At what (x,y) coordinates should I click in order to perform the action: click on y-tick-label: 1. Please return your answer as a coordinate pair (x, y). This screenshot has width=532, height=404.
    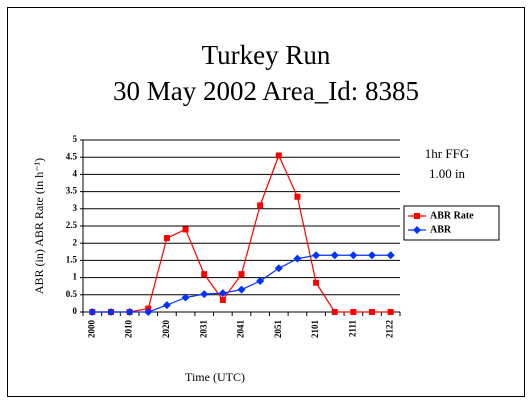
    Looking at the image, I should click on (75, 277).